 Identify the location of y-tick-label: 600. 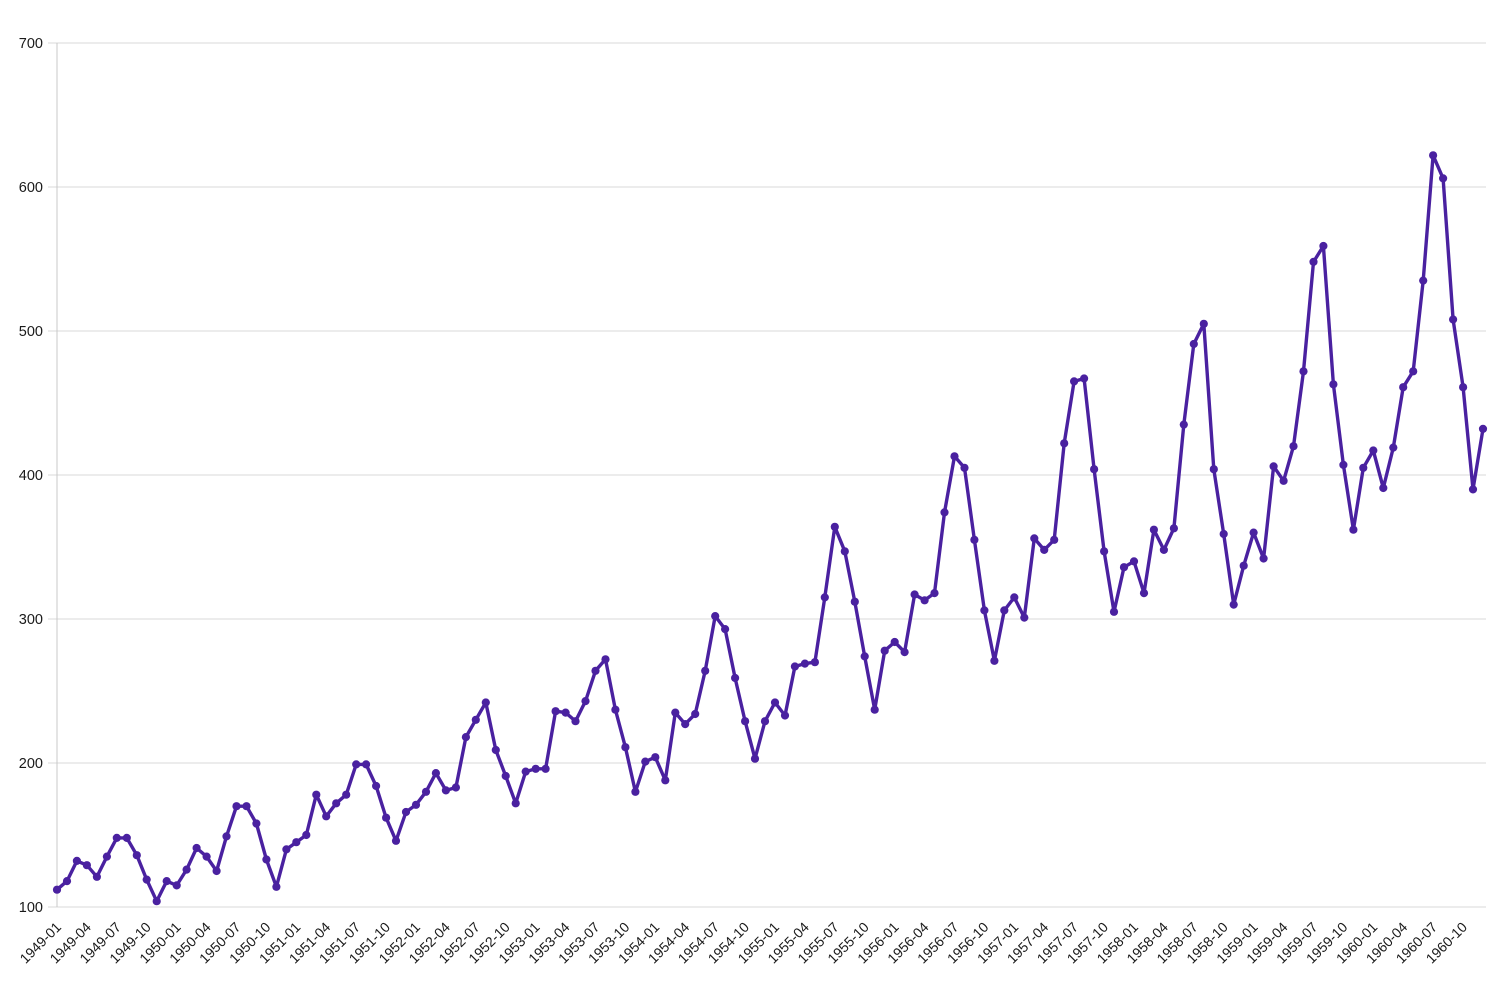
(31, 188).